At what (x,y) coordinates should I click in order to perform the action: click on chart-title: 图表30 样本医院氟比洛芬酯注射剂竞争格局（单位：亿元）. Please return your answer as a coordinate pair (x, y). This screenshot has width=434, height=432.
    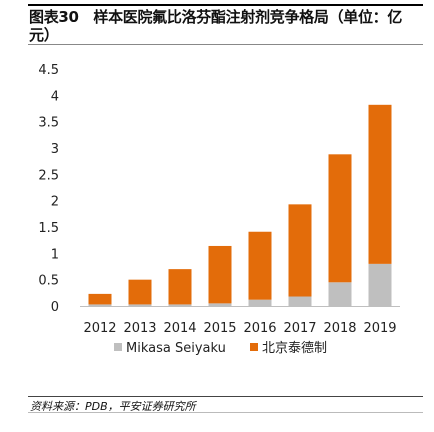
    Looking at the image, I should click on (216, 26).